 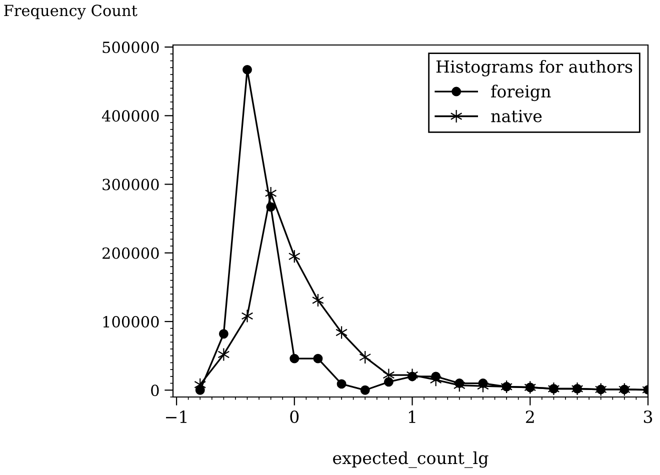 What do you see at coordinates (71, 12) in the screenshot?
I see `y-axis-title: Frequency Count` at bounding box center [71, 12].